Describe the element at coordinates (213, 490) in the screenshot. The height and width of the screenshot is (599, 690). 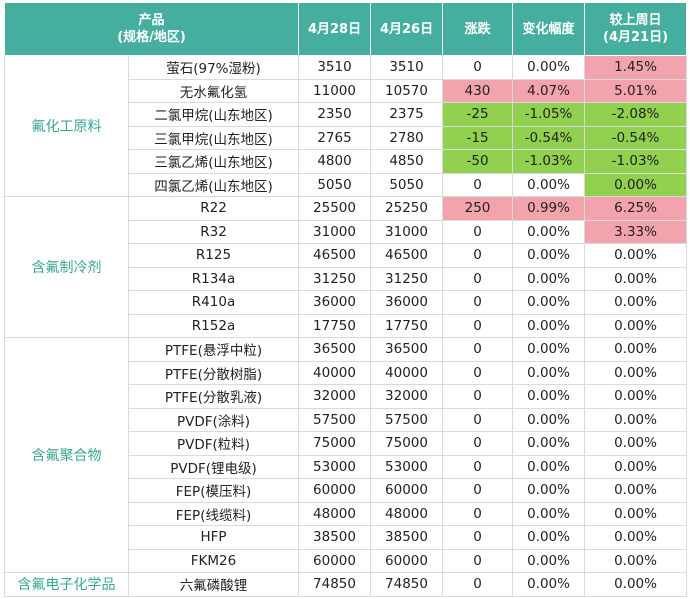
I see `product-cell: FEP(模压料)` at that location.